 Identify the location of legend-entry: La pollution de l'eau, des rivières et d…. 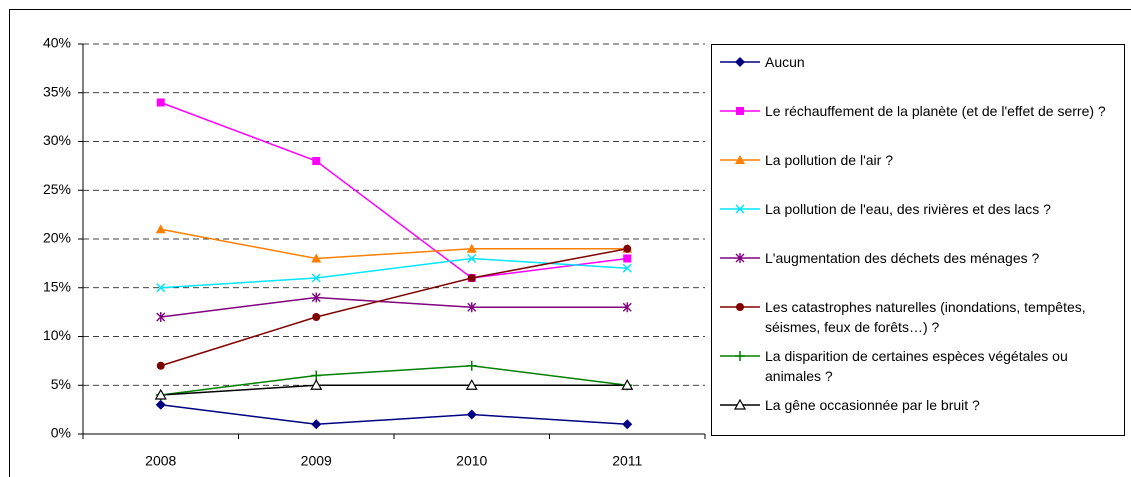
(918, 209).